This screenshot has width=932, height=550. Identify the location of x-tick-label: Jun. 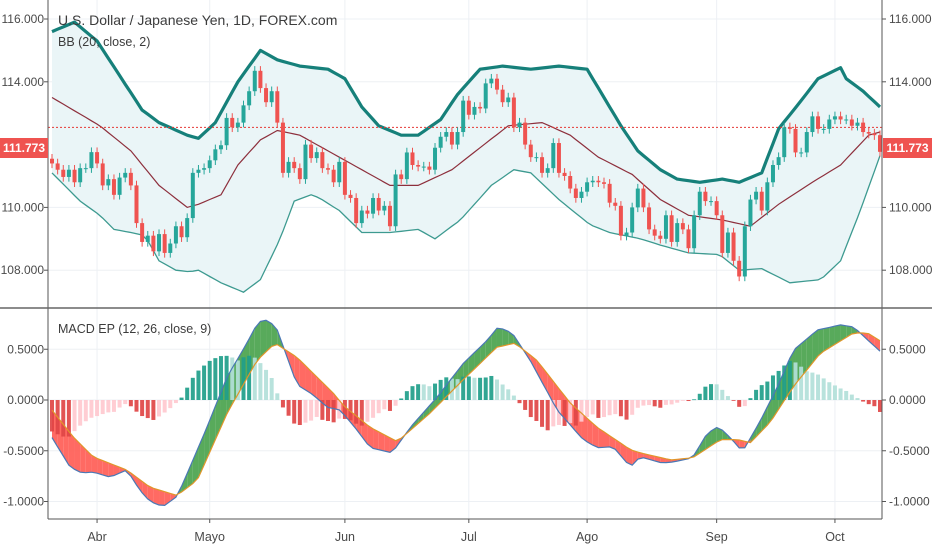
(345, 537).